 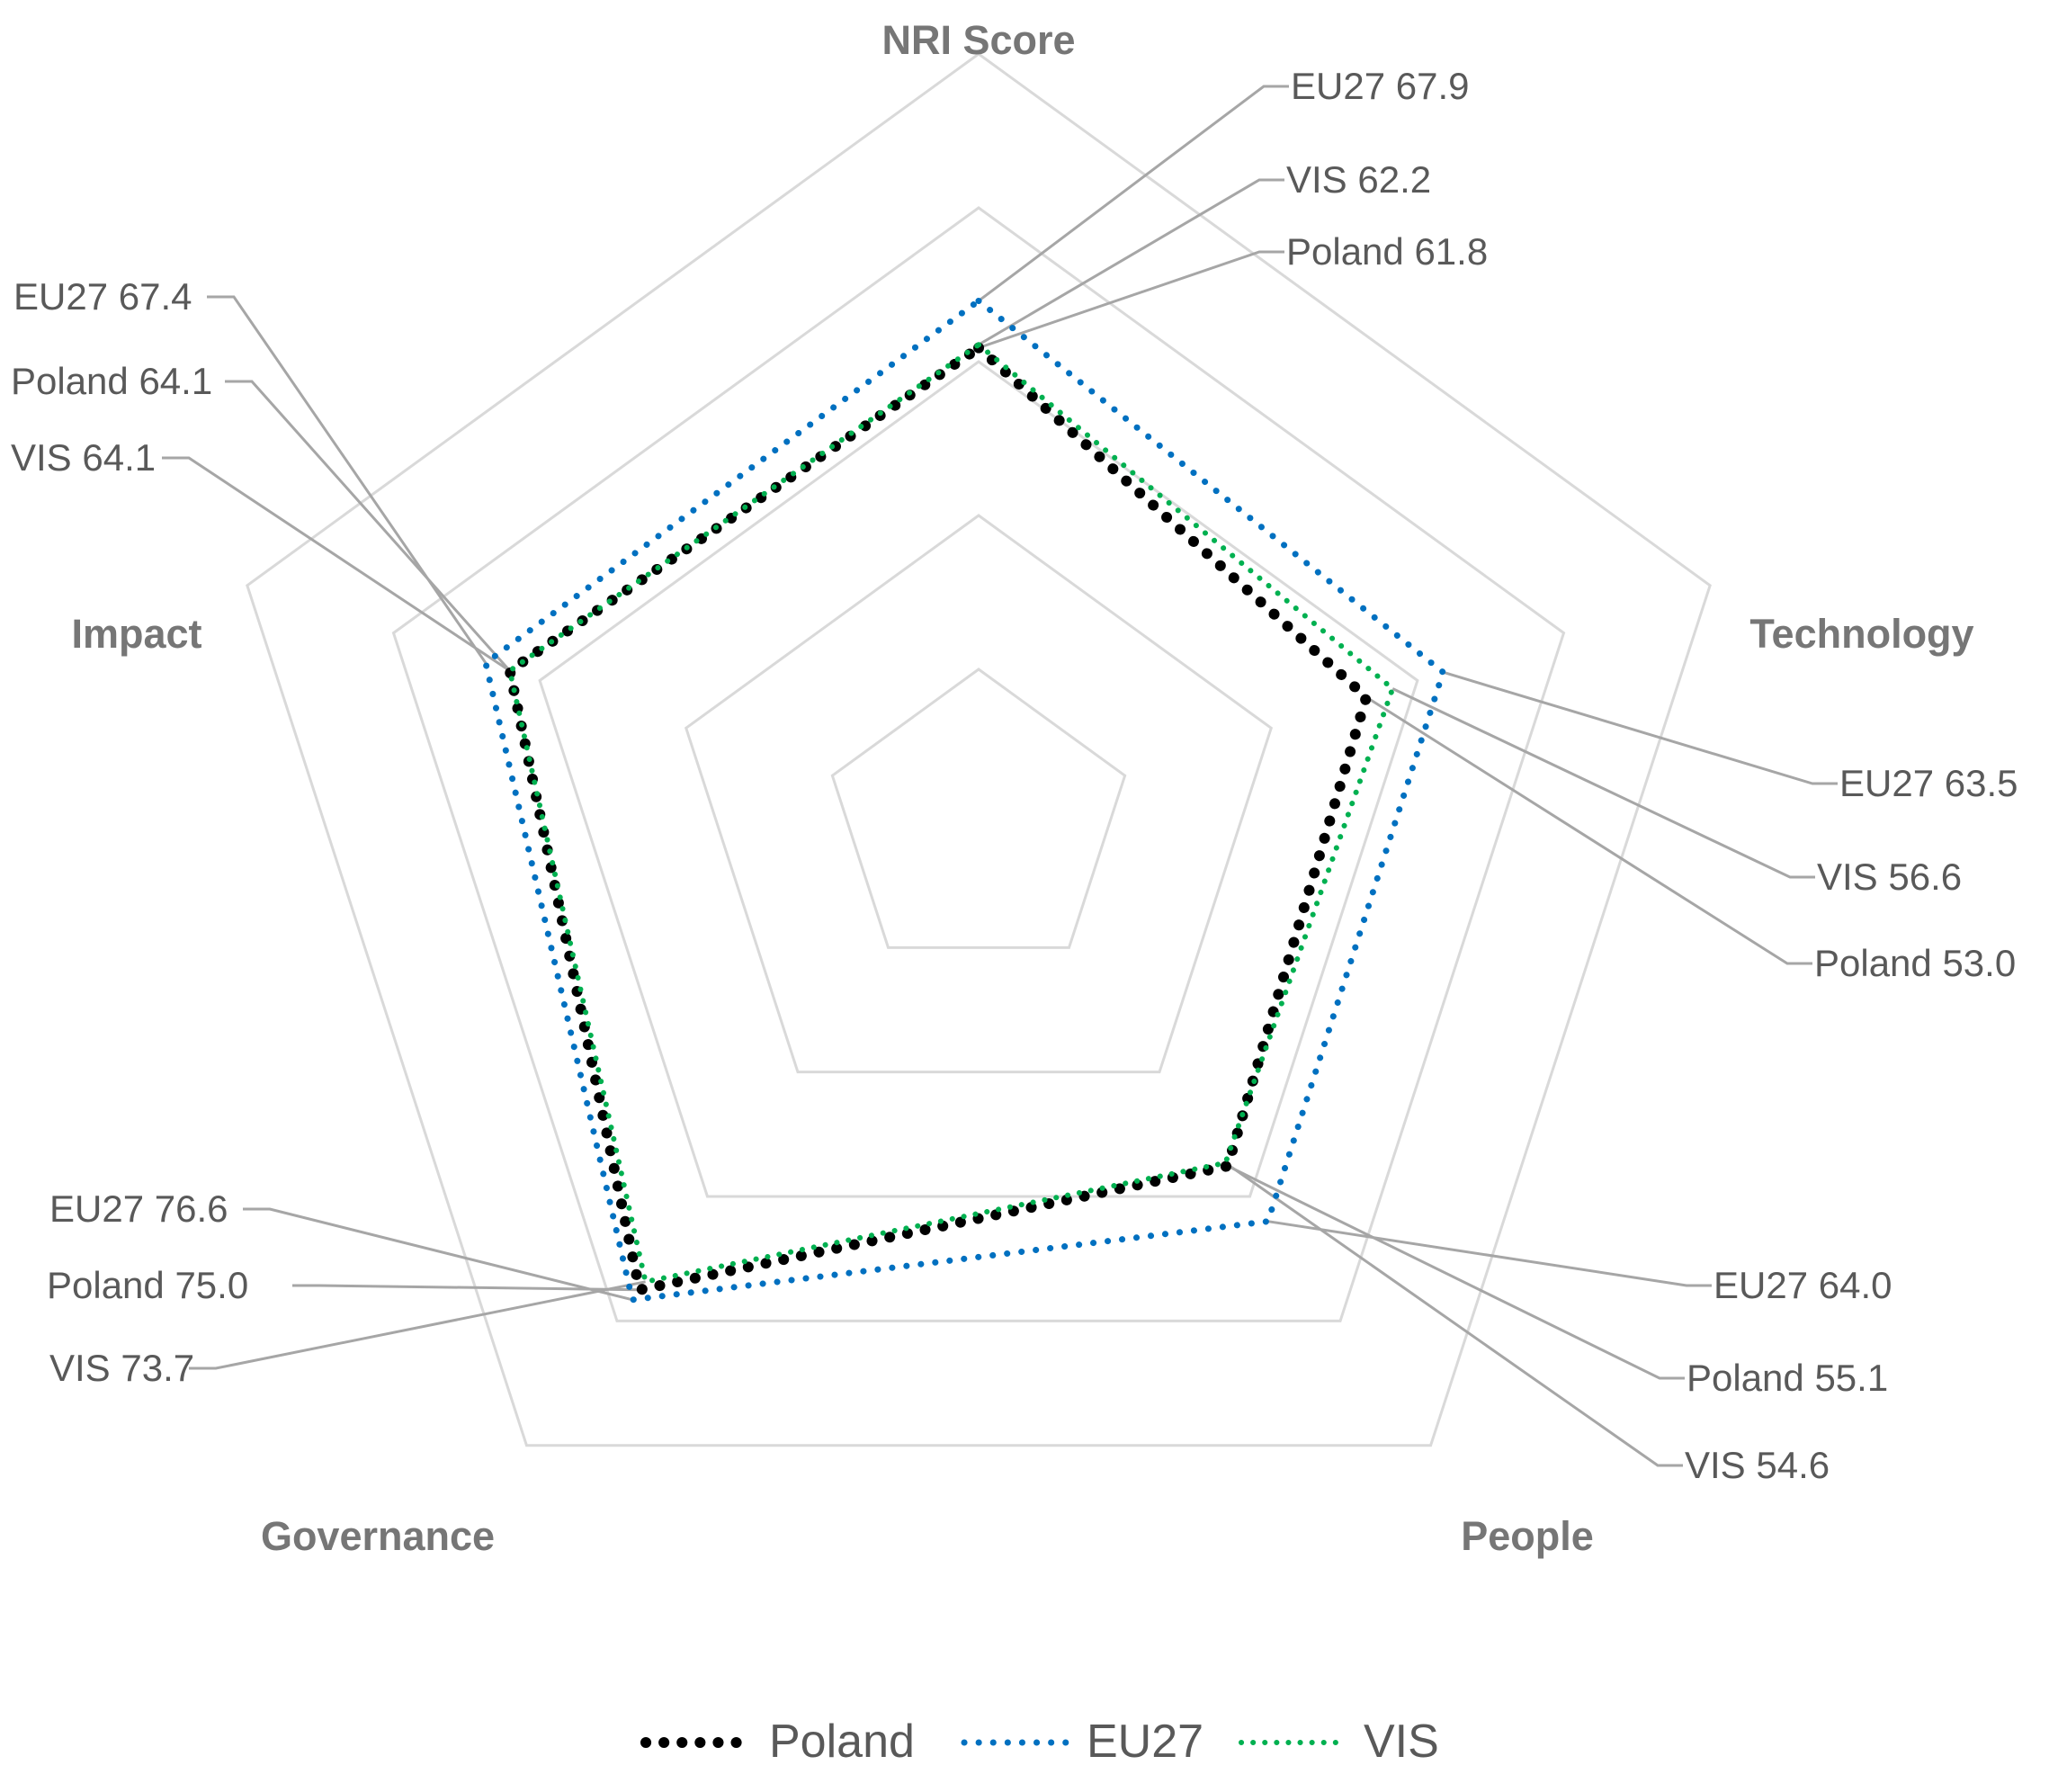 What do you see at coordinates (112, 381) in the screenshot?
I see `callout-label: Poland 64.1` at bounding box center [112, 381].